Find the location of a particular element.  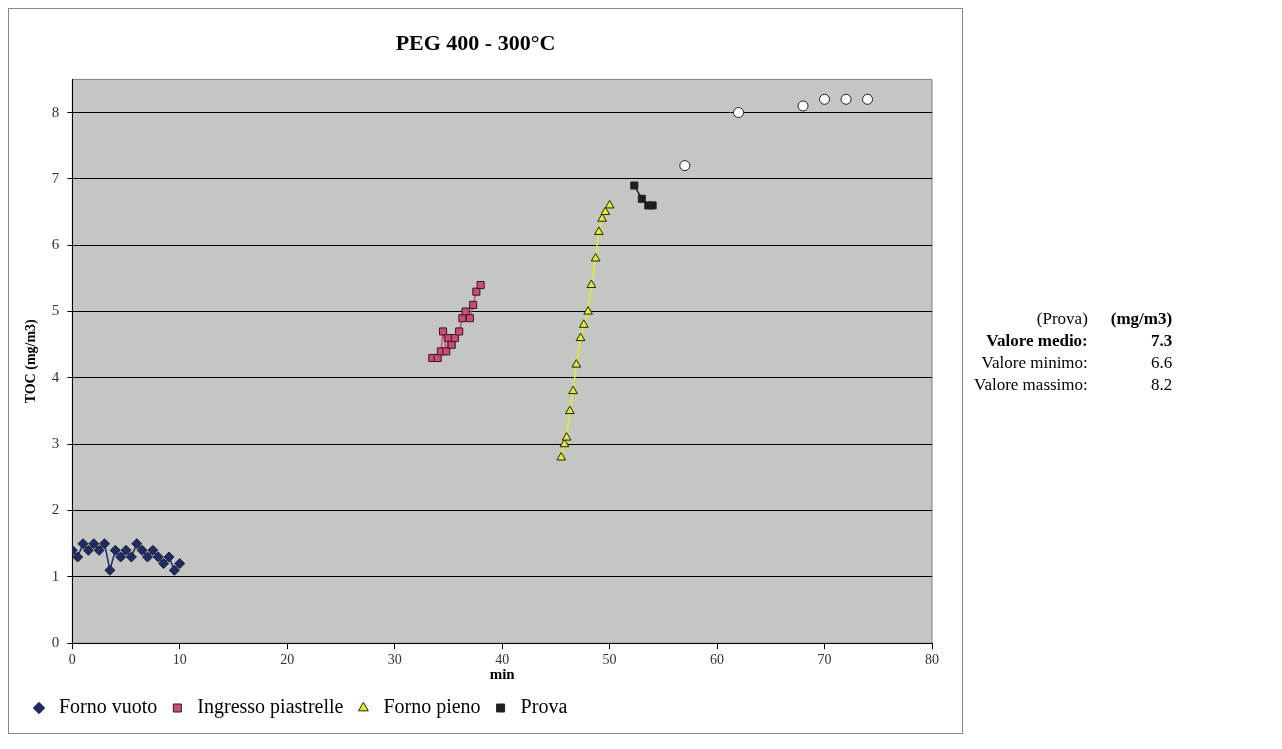

text: Valore massimo: is located at coordinates (1031, 385).